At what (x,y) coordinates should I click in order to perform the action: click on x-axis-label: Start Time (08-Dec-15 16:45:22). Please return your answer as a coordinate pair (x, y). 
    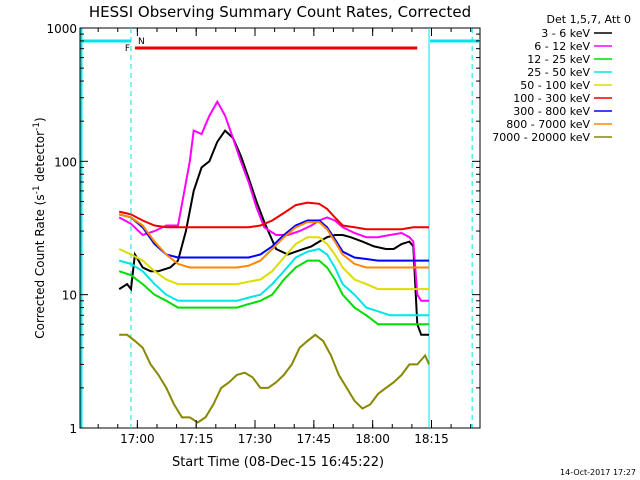
    Looking at the image, I should click on (278, 462).